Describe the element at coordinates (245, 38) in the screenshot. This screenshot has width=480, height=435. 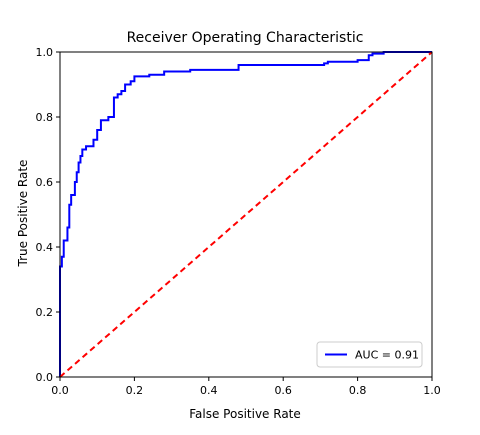
I see `chart-title: Receiver Operating Characteristic` at that location.